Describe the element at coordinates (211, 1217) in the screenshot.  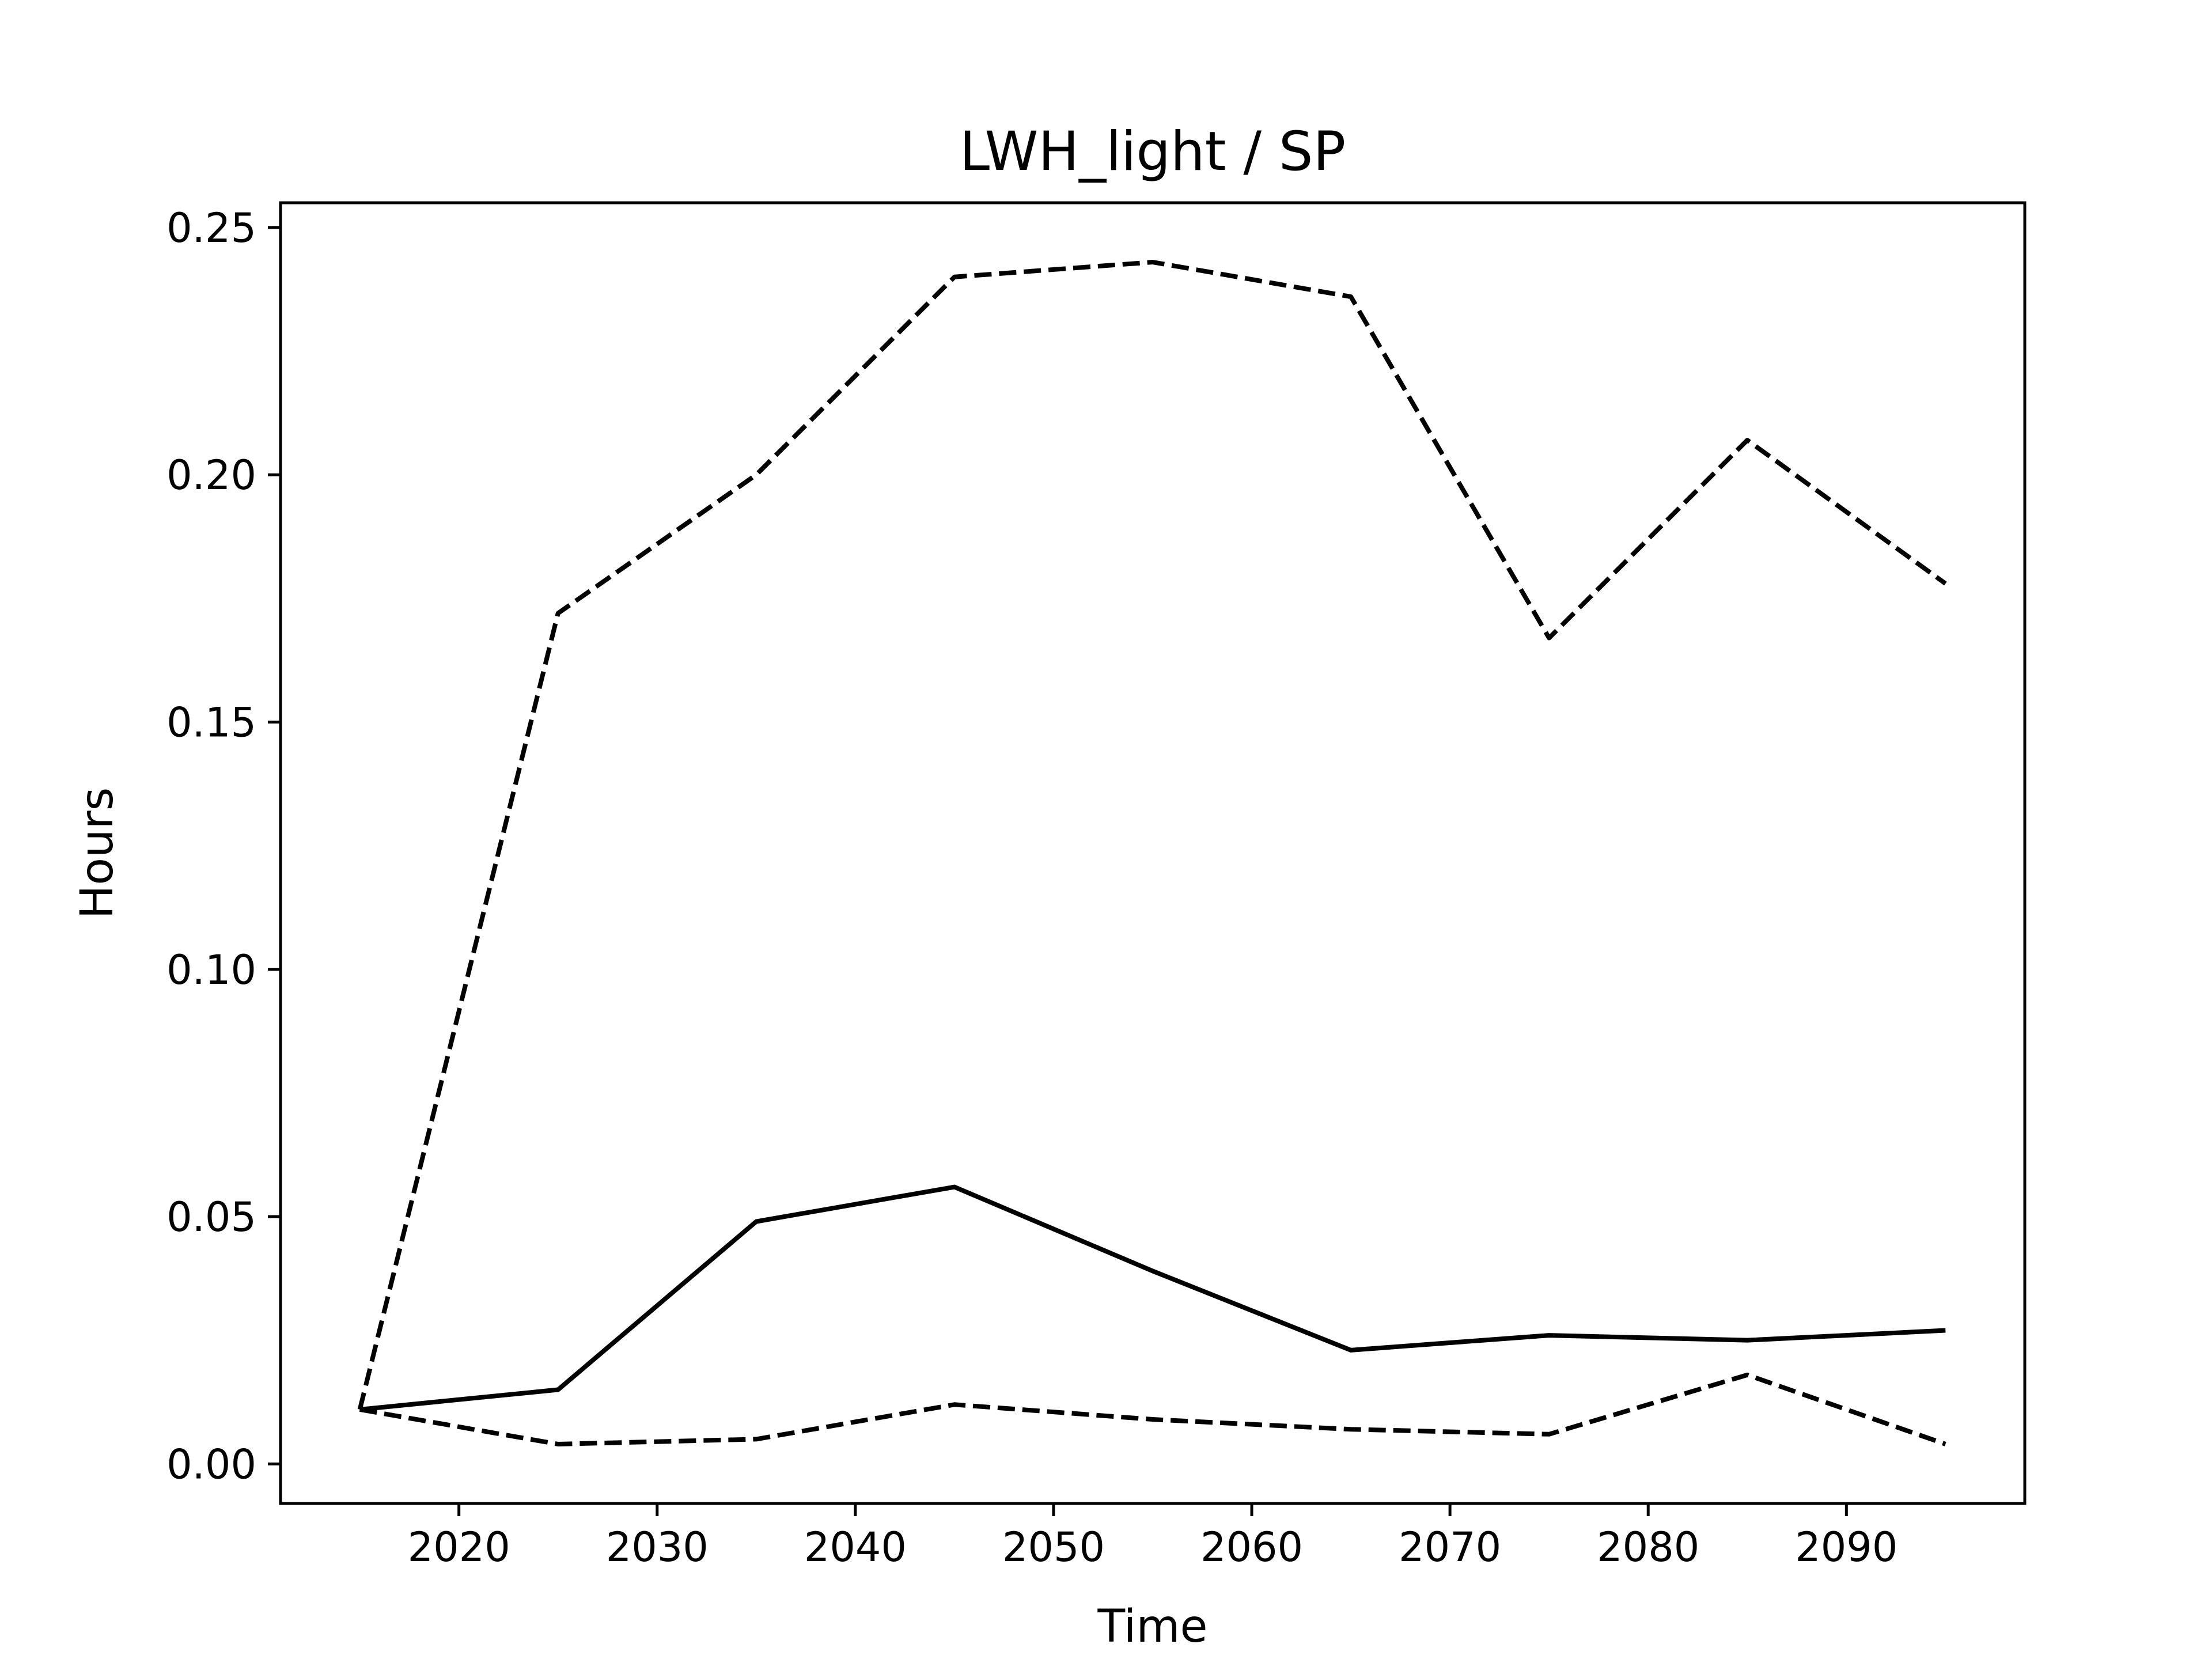
I see `y-tick-label: 0.05` at that location.